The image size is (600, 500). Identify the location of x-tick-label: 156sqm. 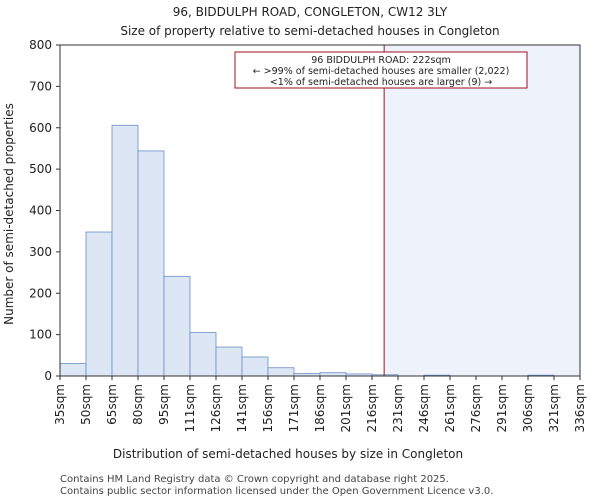
(268, 408).